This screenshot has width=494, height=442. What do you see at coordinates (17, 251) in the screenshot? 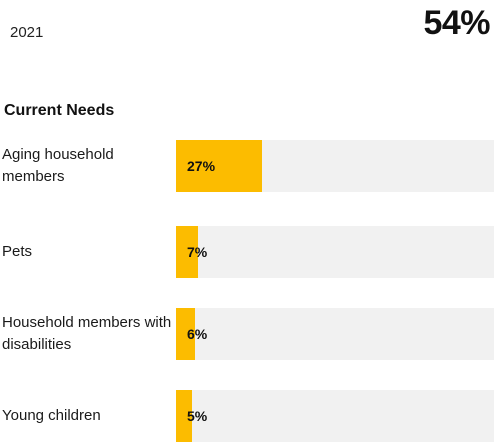
I see `category-label: Pets` at bounding box center [17, 251].